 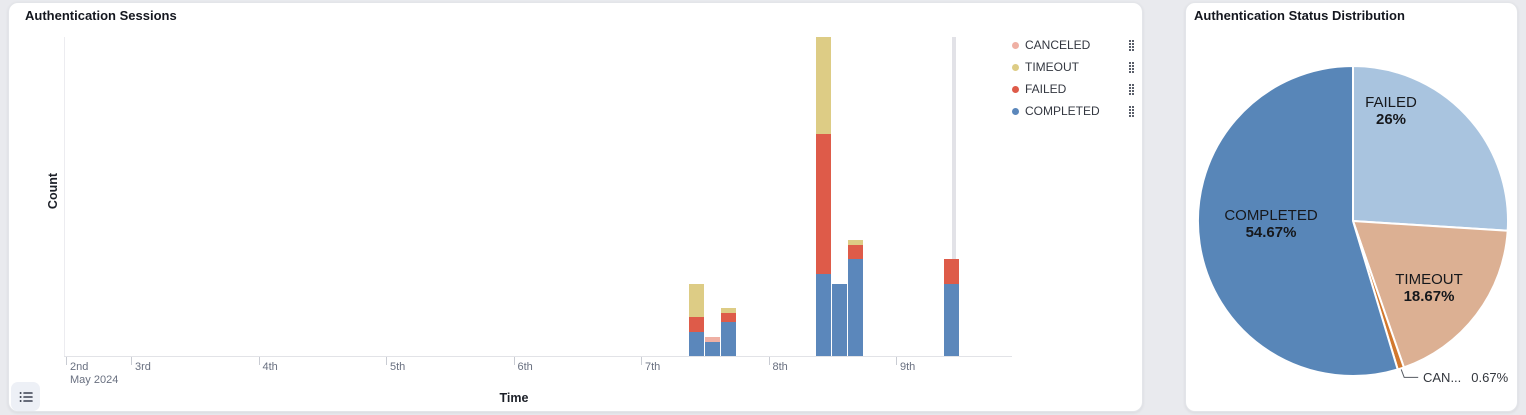 I want to click on legend-item-canceled: CANCELED, so click(x=1074, y=45).